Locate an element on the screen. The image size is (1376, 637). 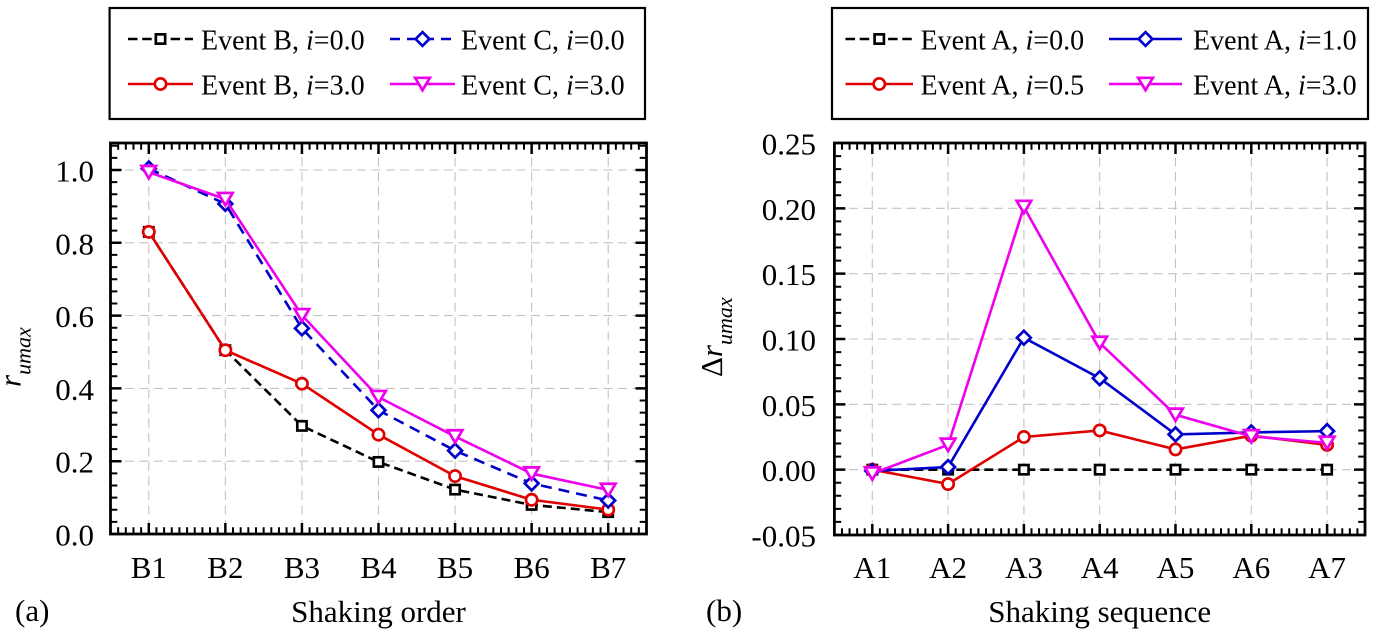
svg-text: (a) is located at coordinates (32, 610).